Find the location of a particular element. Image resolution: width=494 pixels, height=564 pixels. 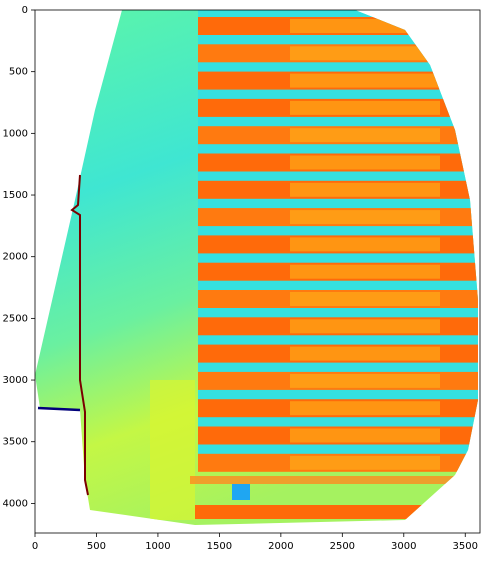

y-tick-label: 4000 is located at coordinates (15, 503).